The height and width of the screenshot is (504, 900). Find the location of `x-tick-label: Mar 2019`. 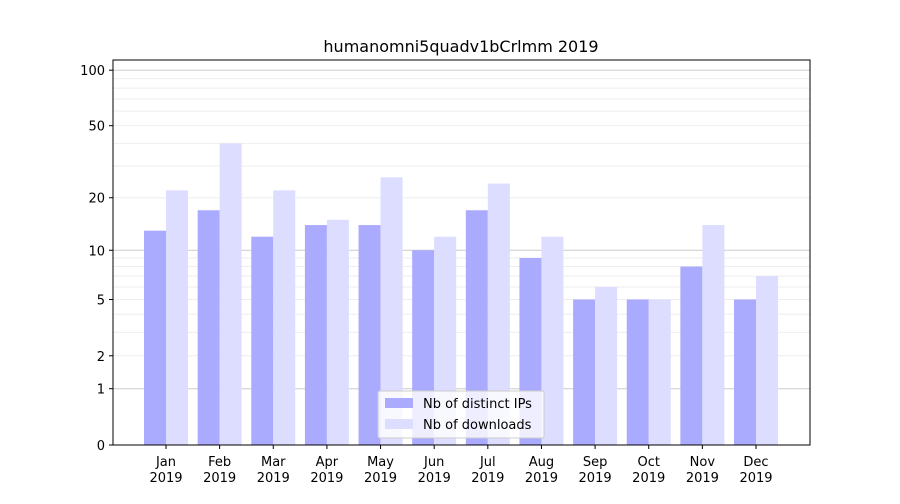

x-tick-label: Mar 2019 is located at coordinates (273, 470).